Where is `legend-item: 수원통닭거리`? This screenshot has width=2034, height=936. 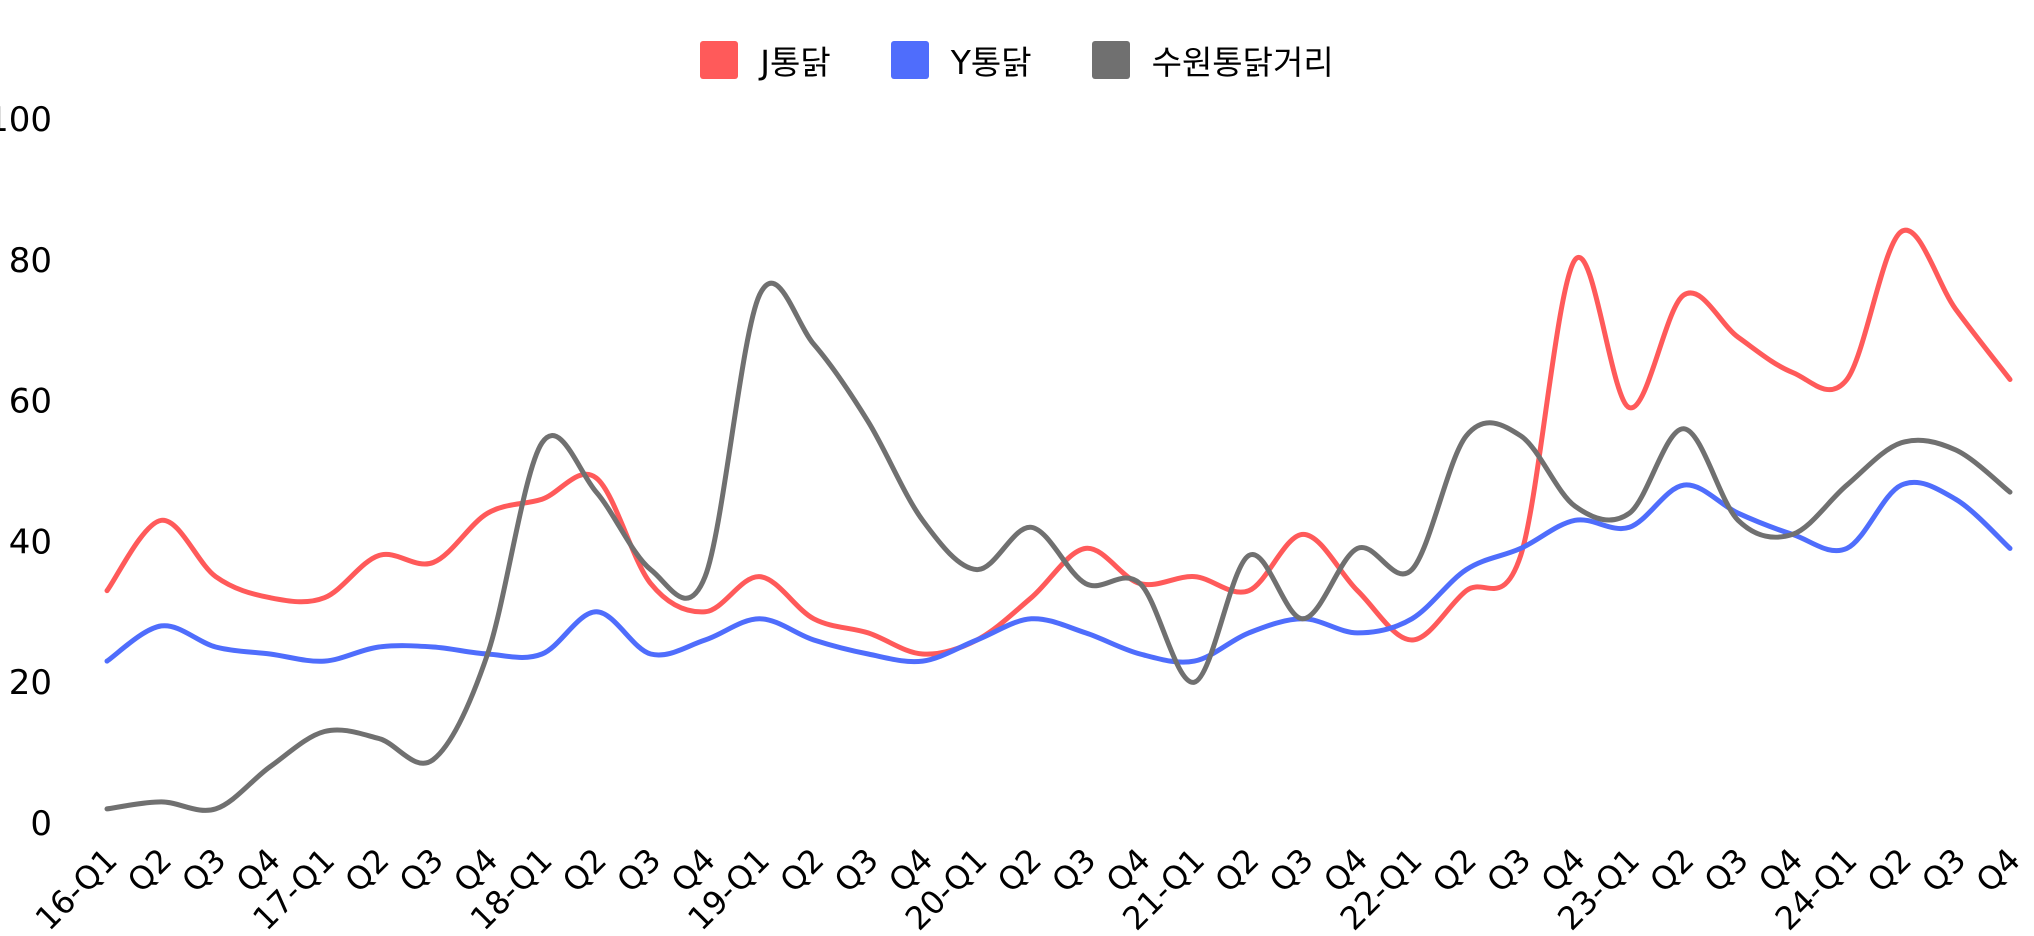 legend-item: 수원통닭거리 is located at coordinates (1212, 60).